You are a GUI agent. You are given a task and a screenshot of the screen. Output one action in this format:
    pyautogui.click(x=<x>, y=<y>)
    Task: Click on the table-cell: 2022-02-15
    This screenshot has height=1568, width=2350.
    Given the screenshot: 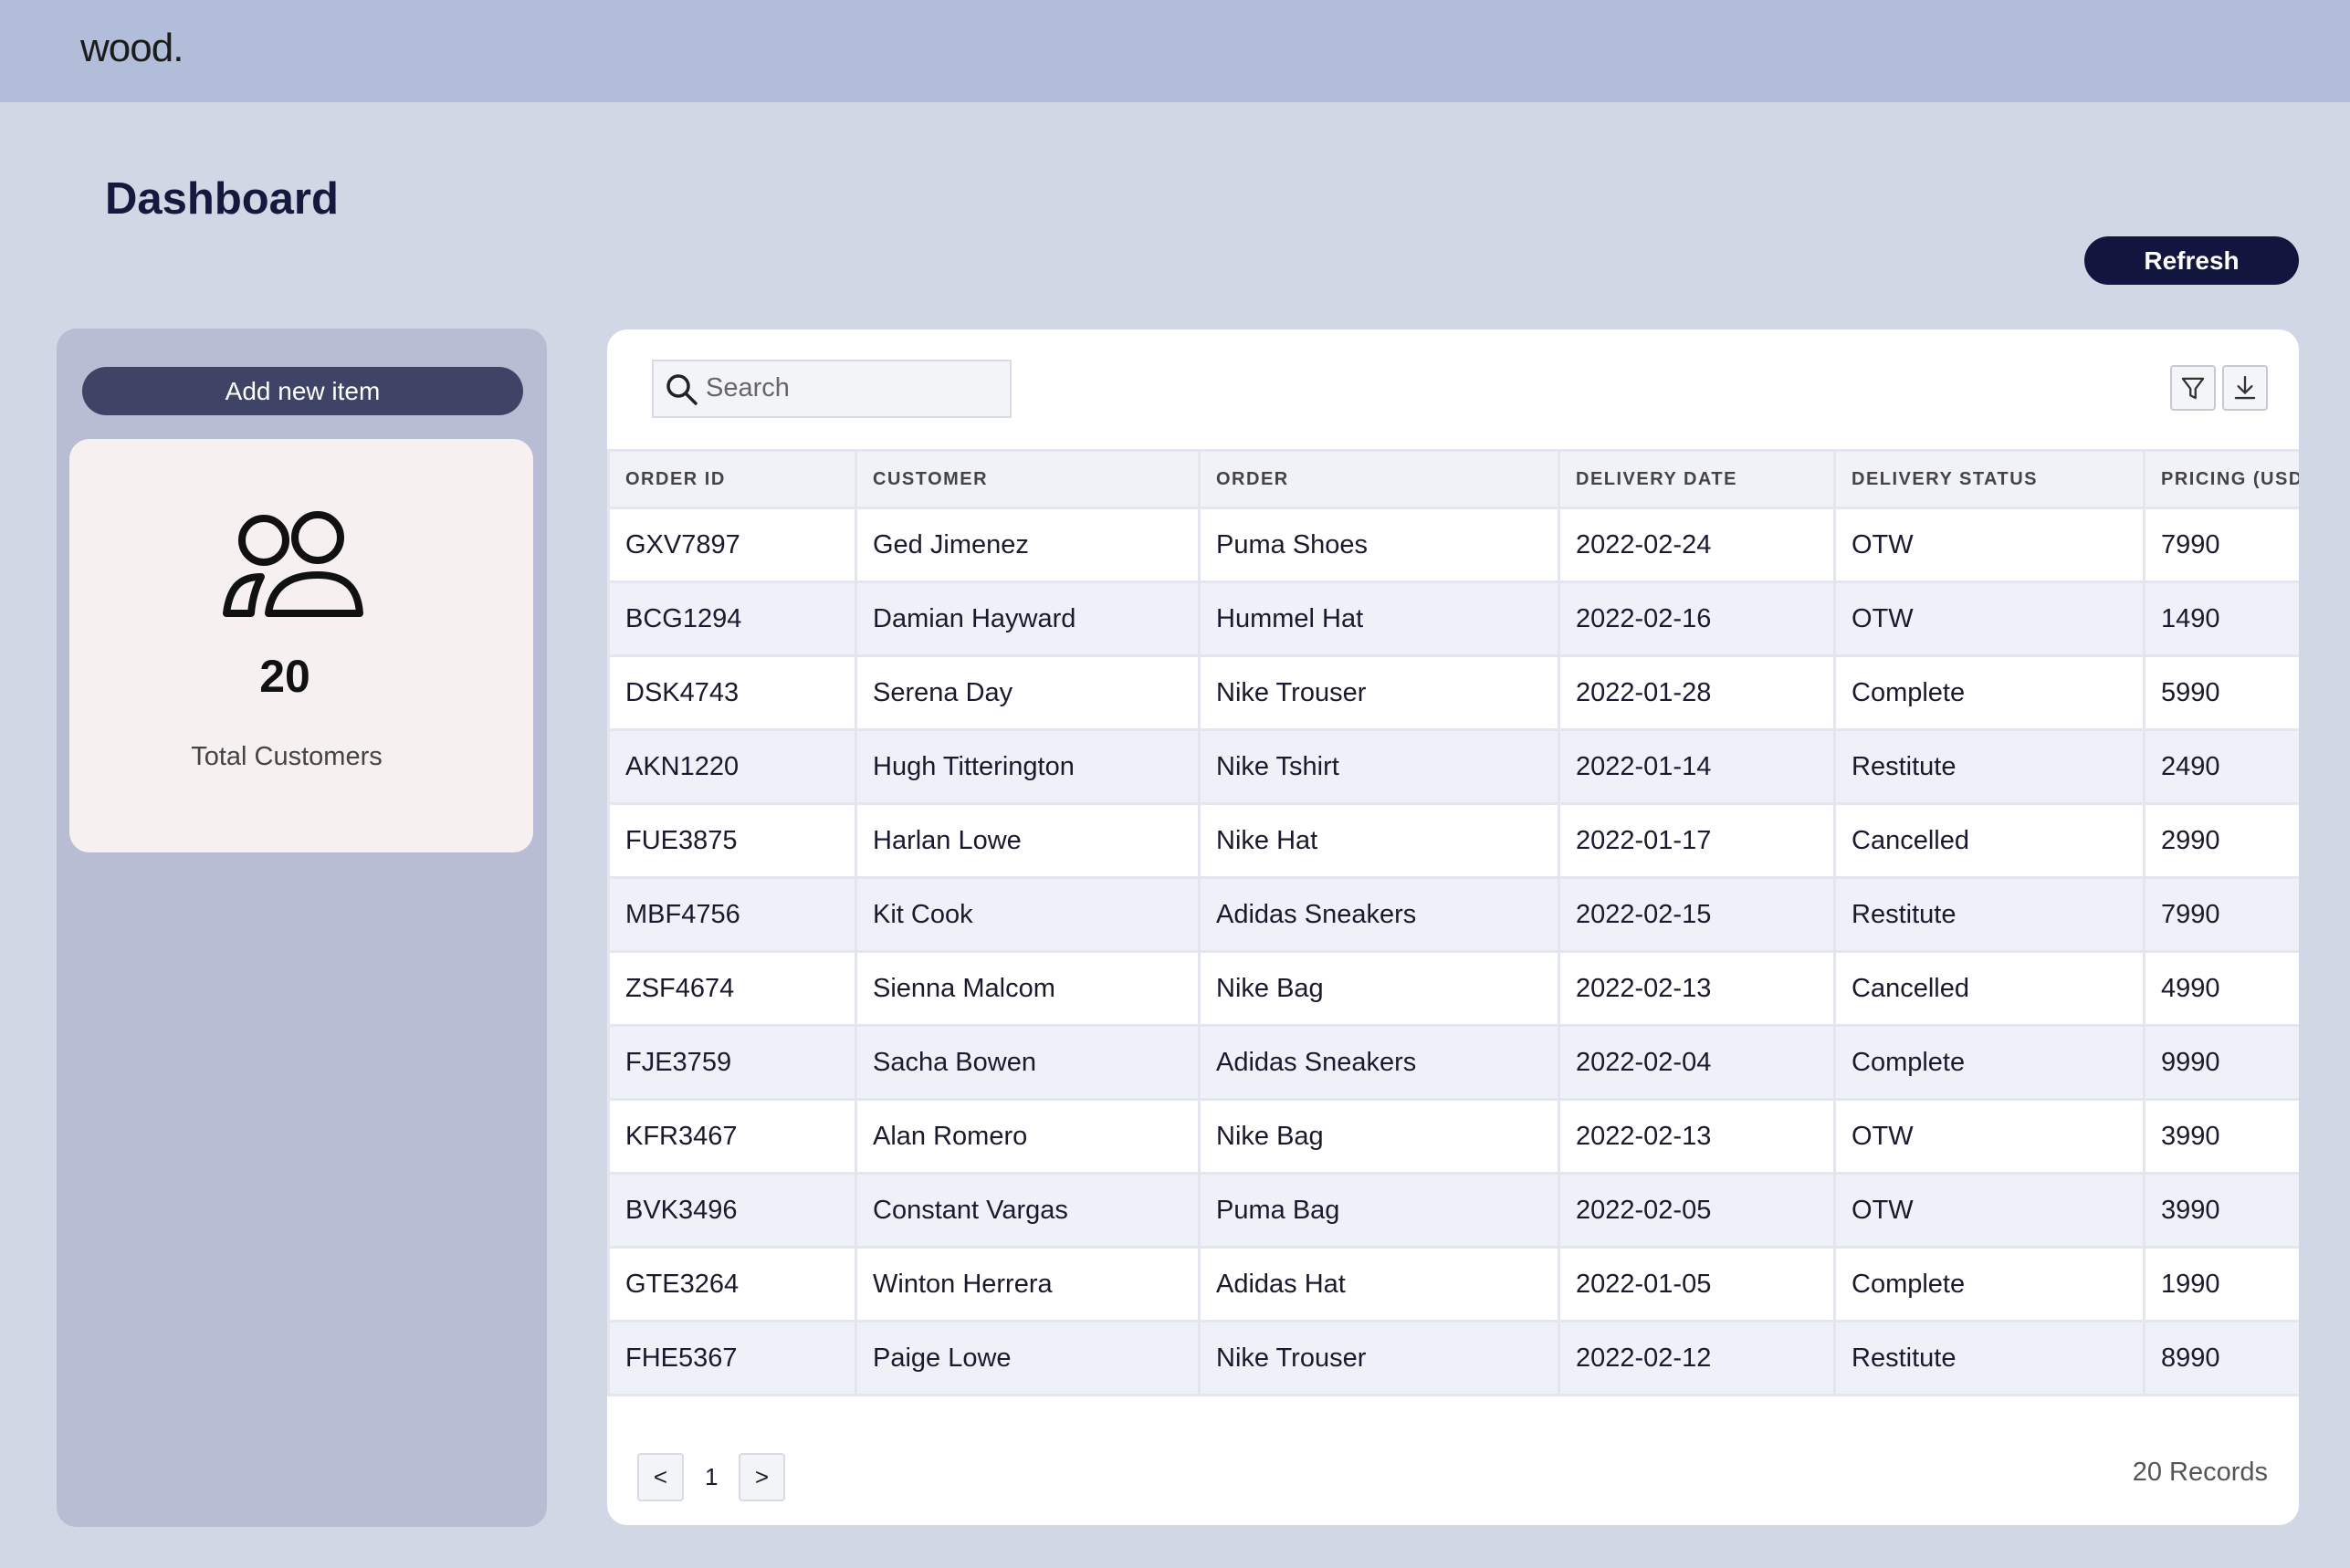 What is the action you would take?
    pyautogui.click(x=1697, y=915)
    